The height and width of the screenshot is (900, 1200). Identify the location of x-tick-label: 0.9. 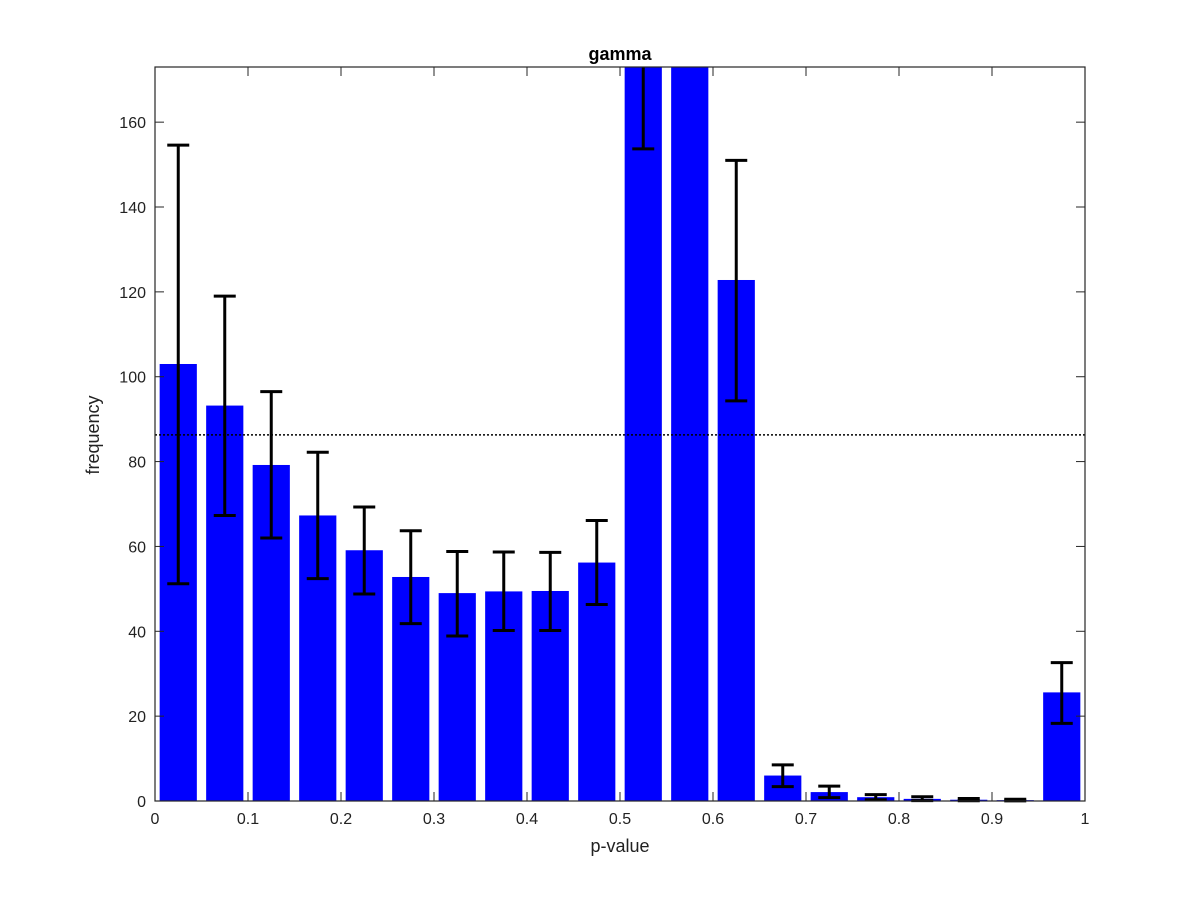
(992, 819).